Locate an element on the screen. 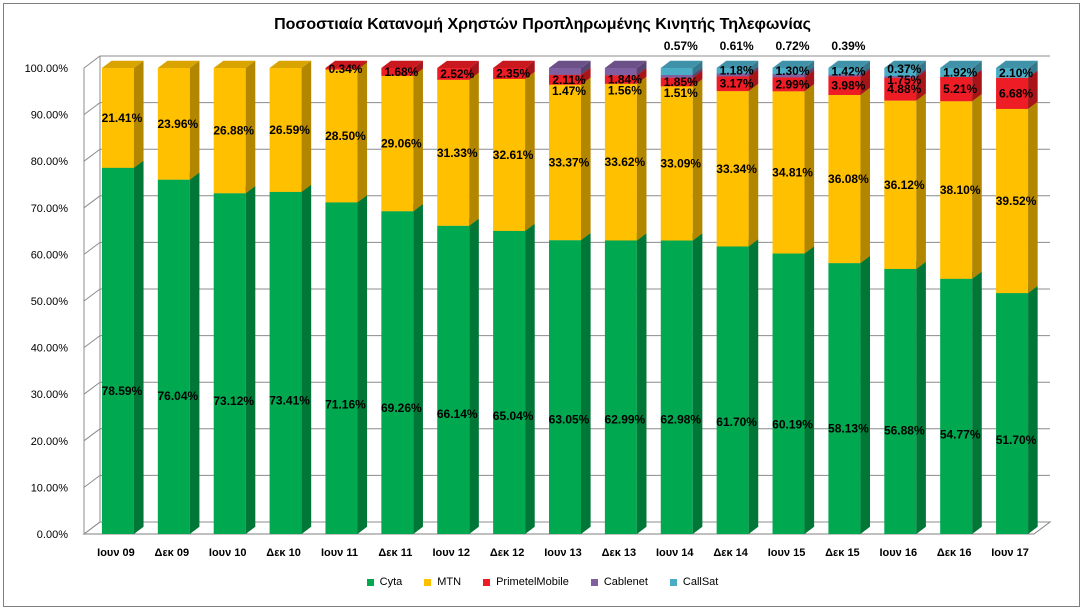 The image size is (1085, 612). x-tick-label: Δεκ 12 is located at coordinates (507, 553).